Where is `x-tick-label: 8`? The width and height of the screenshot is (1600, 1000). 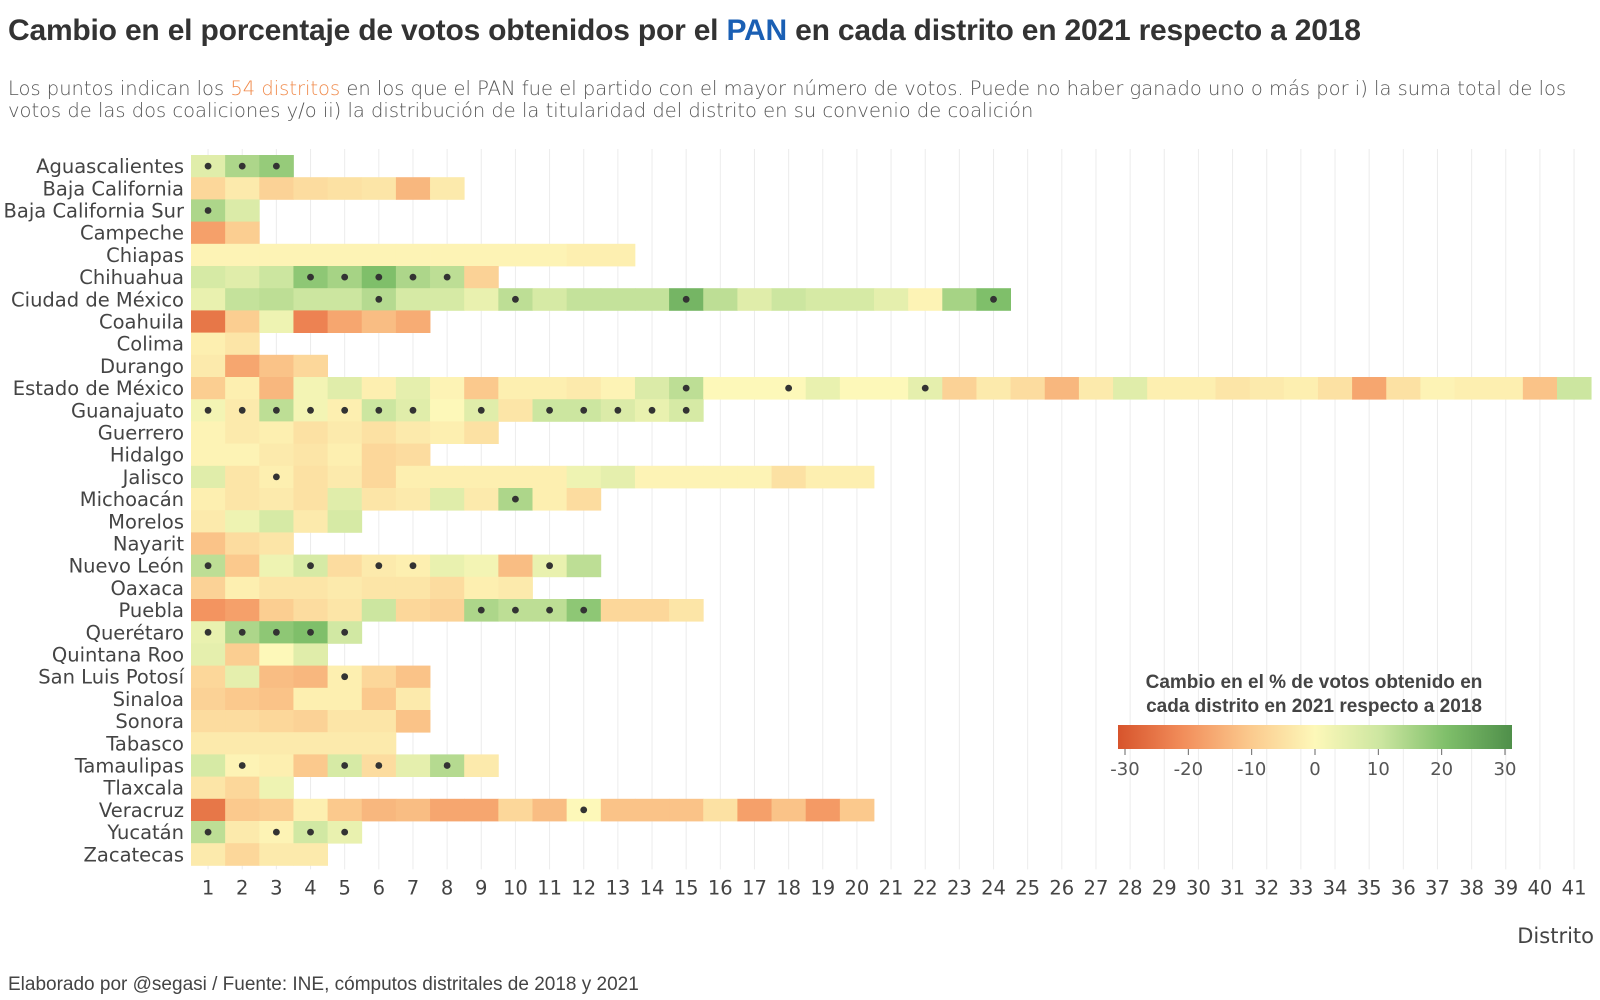
x-tick-label: 8 is located at coordinates (447, 887).